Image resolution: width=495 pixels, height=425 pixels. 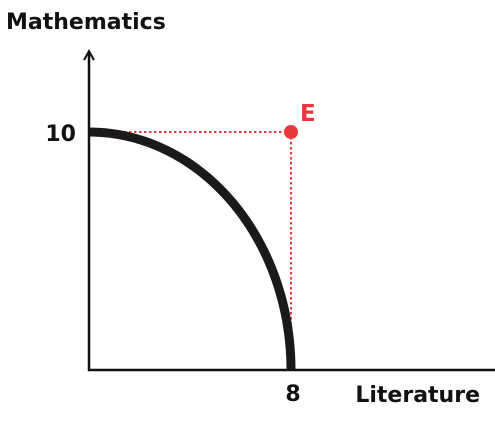 What do you see at coordinates (60, 134) in the screenshot?
I see `y-tick-label-10: 10` at bounding box center [60, 134].